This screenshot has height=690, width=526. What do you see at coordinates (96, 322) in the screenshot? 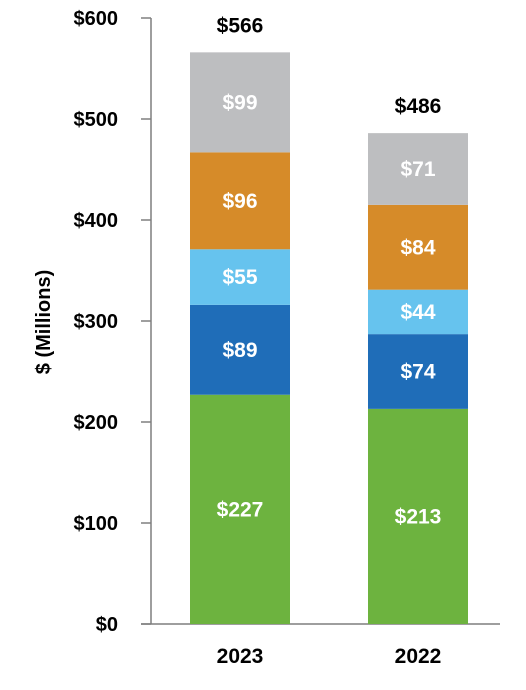
I see `y-tick-label: $300` at bounding box center [96, 322].